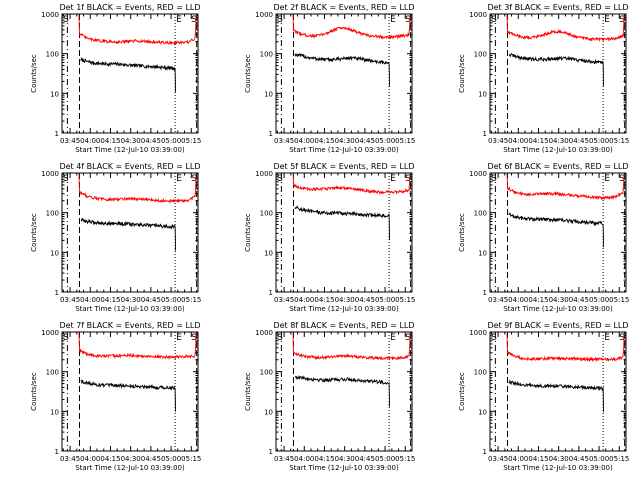  I want to click on segment-marker-label: E, so click(393, 20).